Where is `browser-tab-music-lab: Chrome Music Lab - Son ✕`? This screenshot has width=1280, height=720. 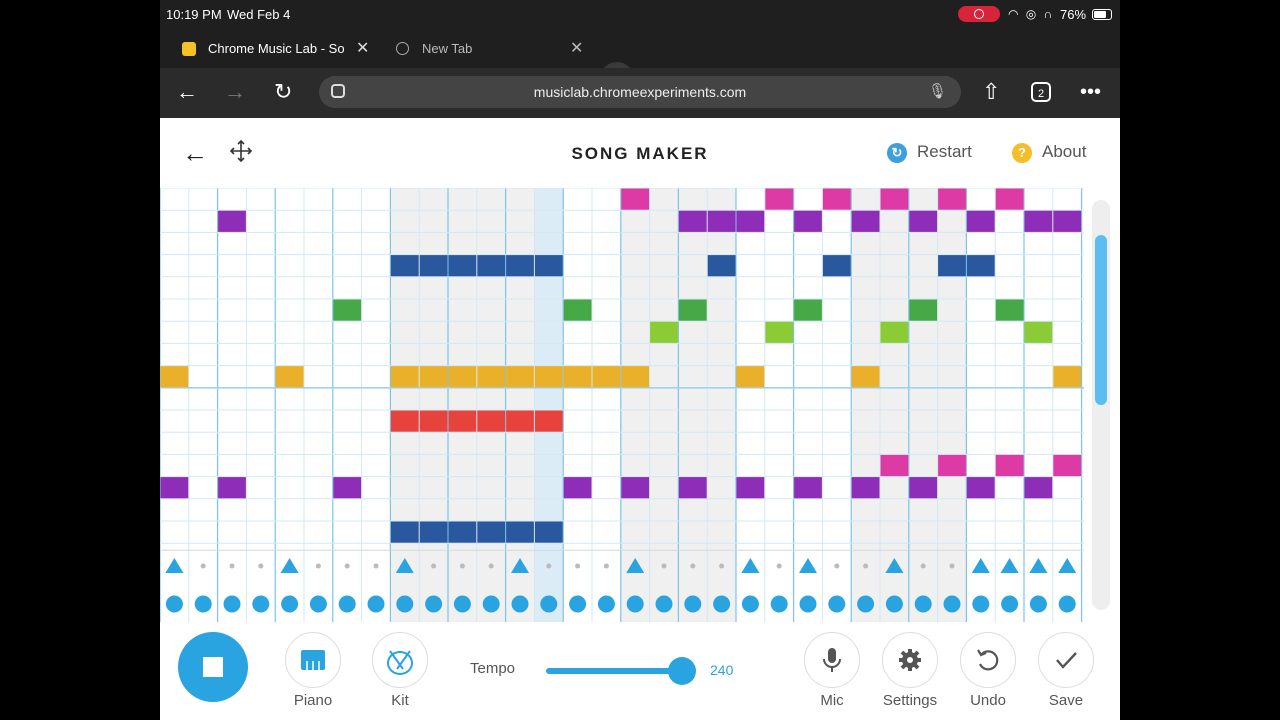 browser-tab-music-lab: Chrome Music Lab - Son ✕ is located at coordinates (277, 49).